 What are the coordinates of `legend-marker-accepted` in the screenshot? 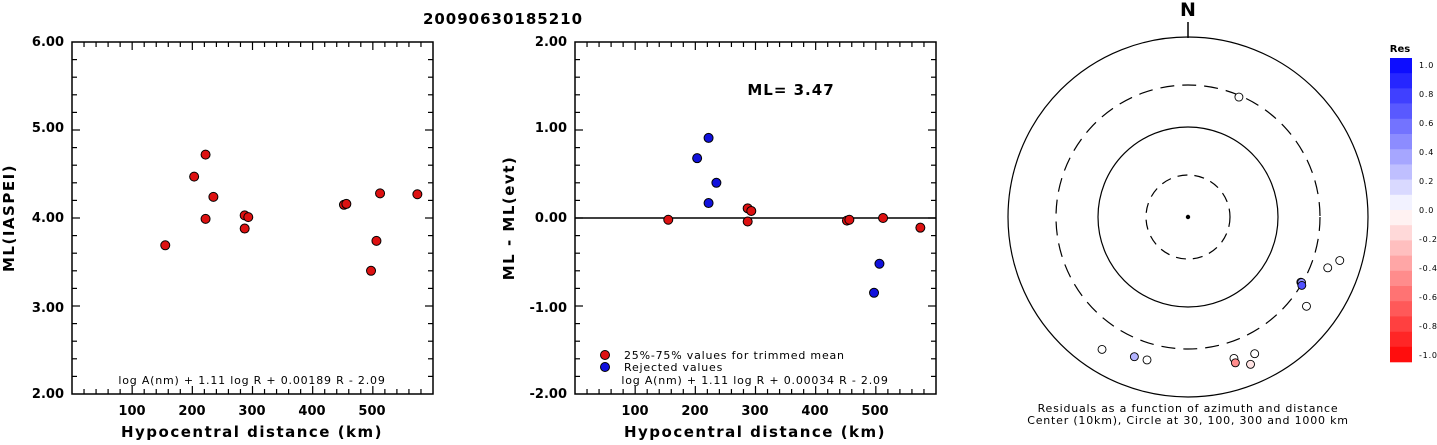 It's located at (605, 355).